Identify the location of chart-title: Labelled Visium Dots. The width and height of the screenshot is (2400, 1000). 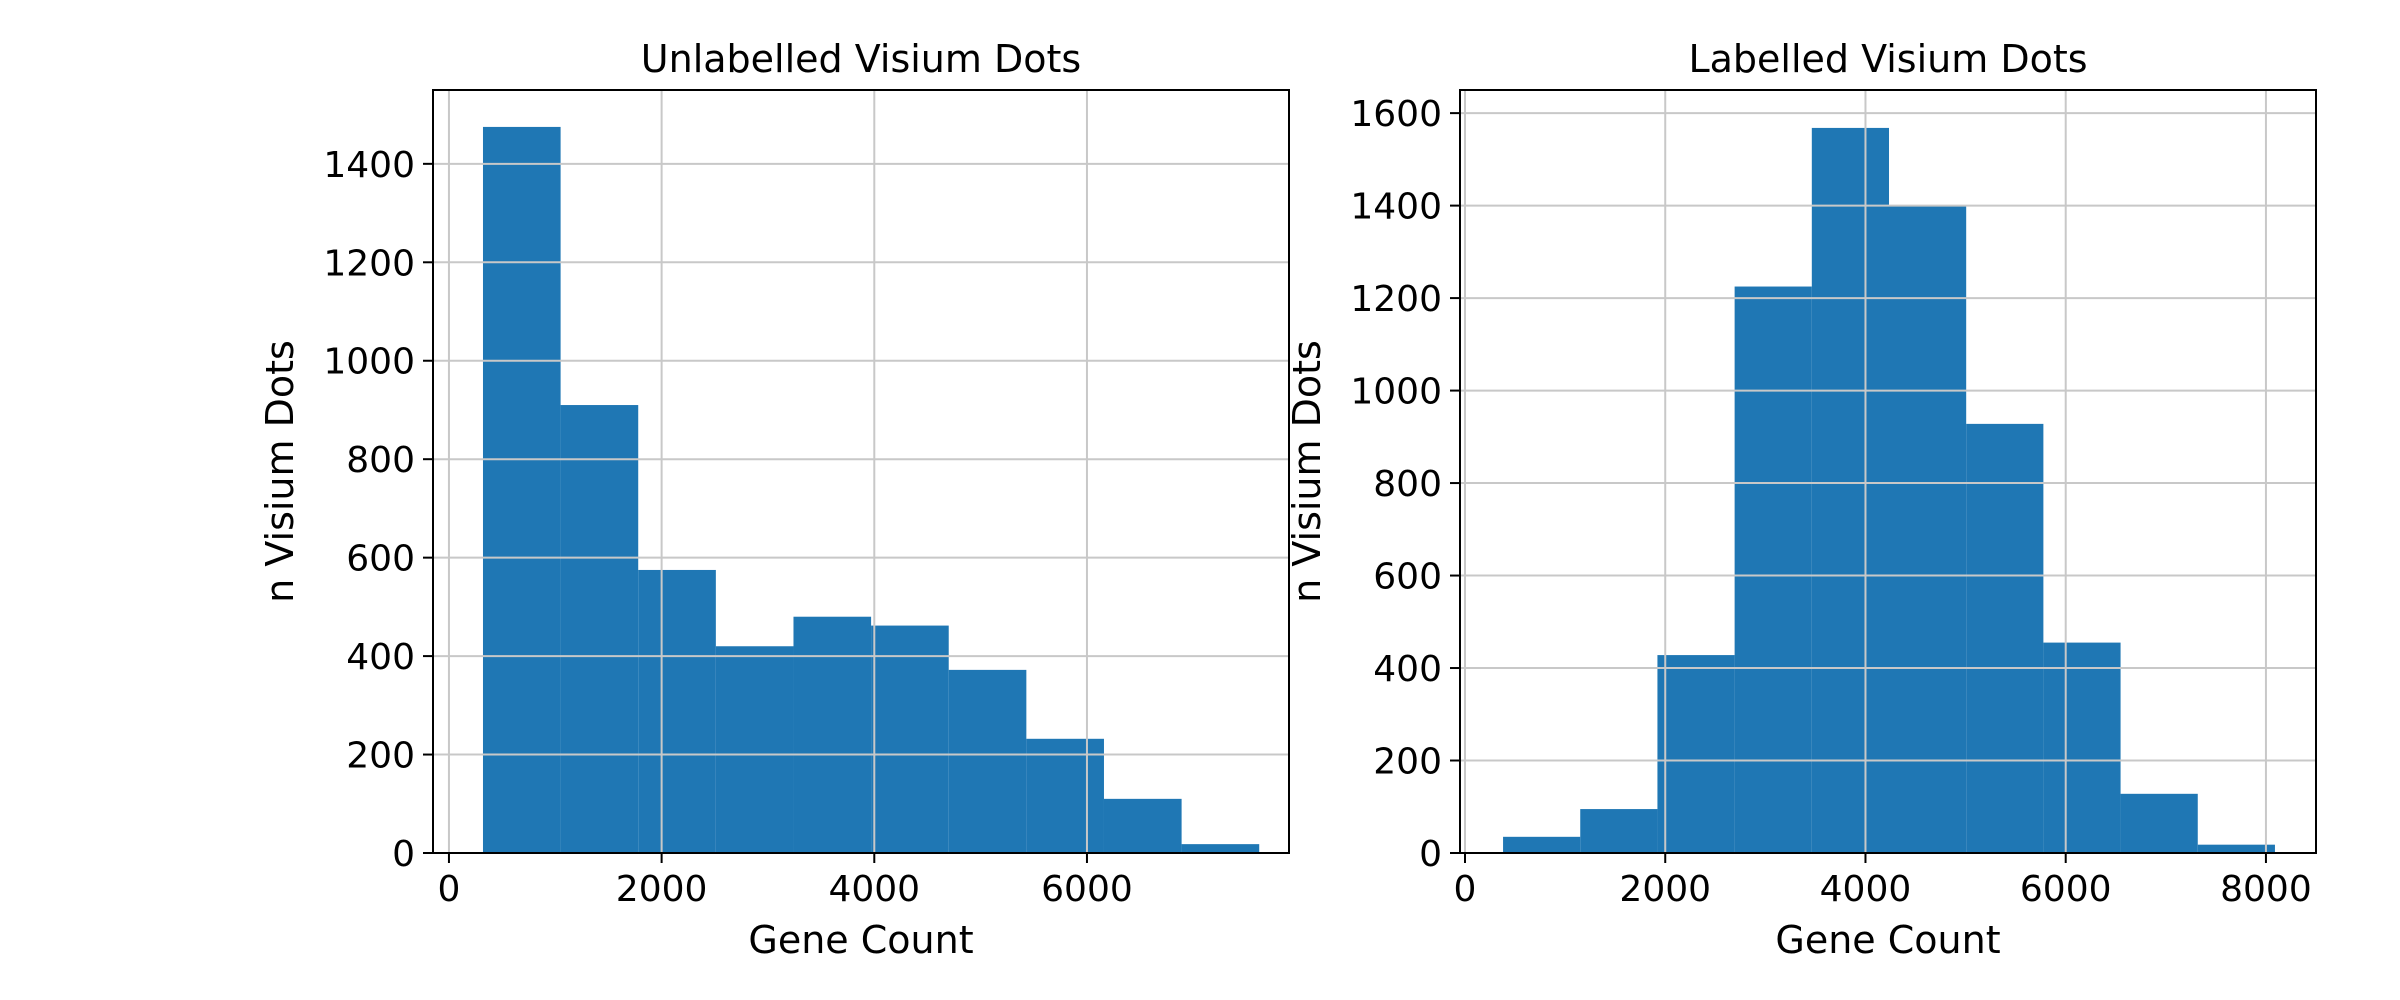
(1887, 59).